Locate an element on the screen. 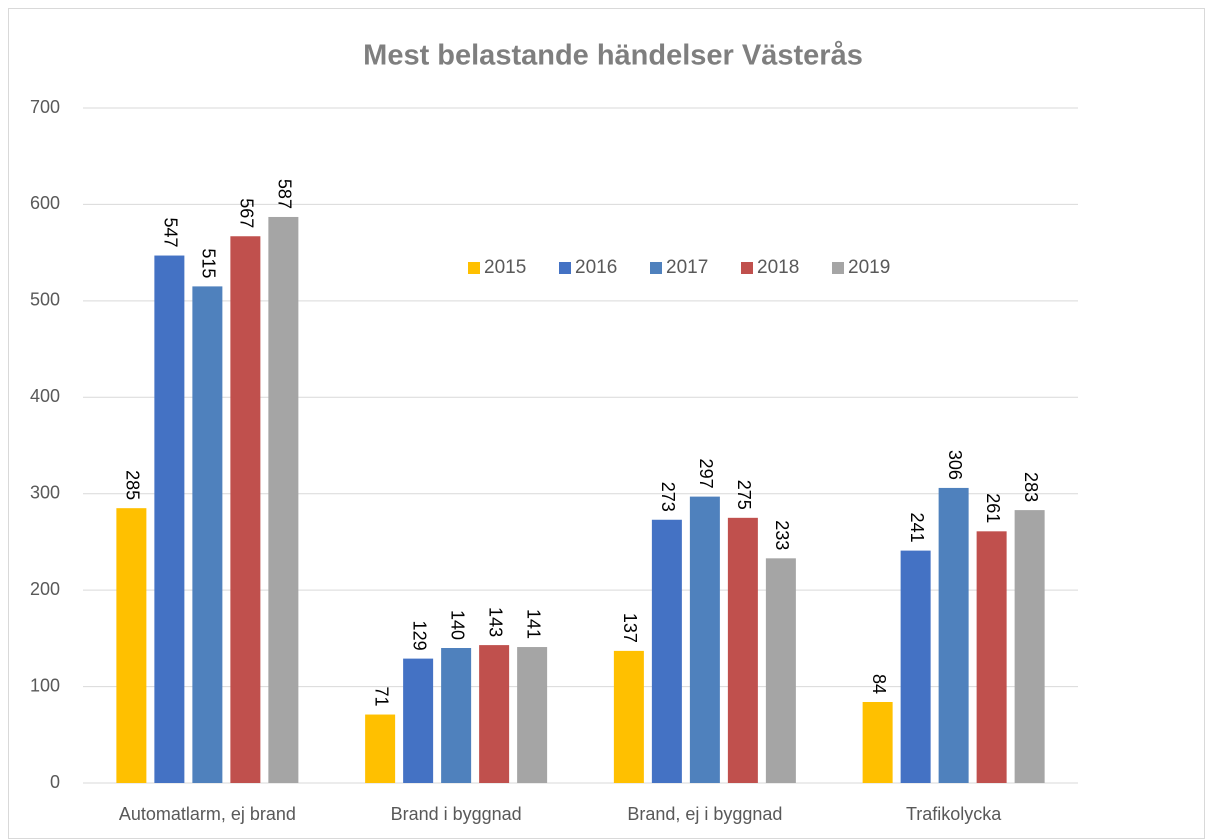 The width and height of the screenshot is (1206, 840). data-label: 587 is located at coordinates (285, 194).